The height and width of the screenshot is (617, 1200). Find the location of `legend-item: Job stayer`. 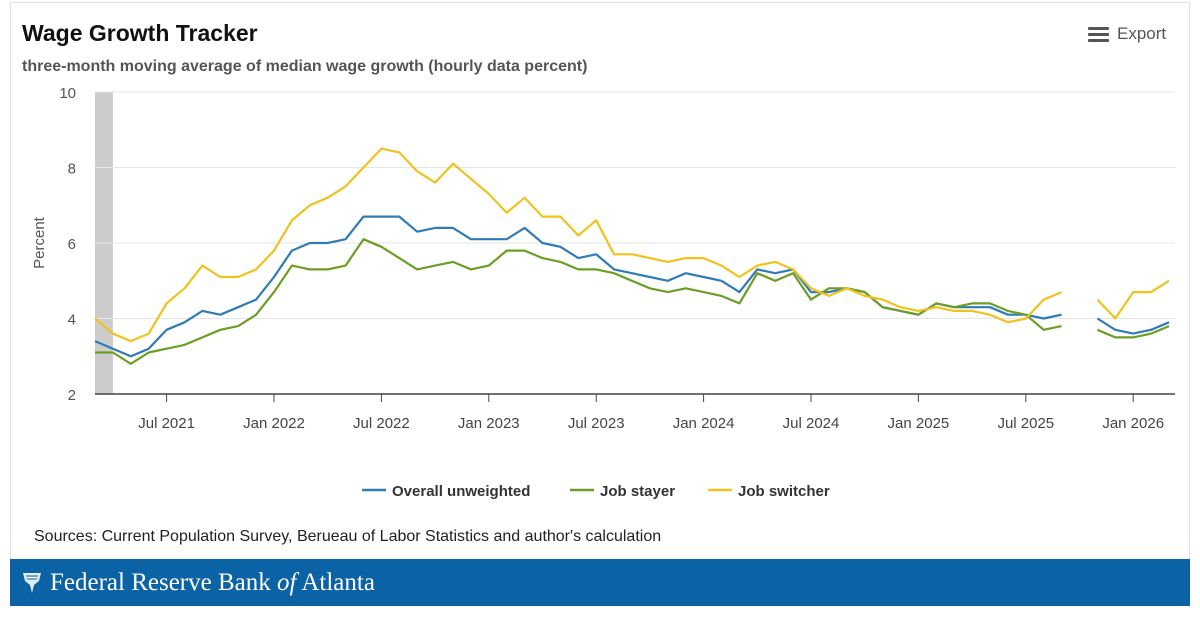

legend-item: Job stayer is located at coordinates (637, 491).